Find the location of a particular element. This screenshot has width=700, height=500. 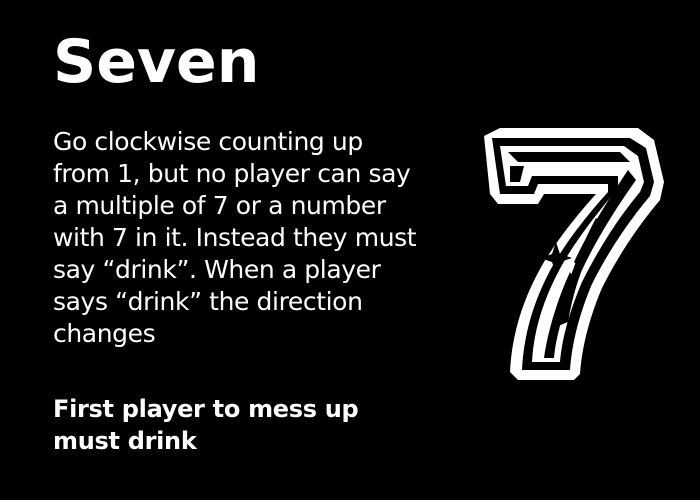

rule-line: from 1, but no player can say is located at coordinates (232, 173).